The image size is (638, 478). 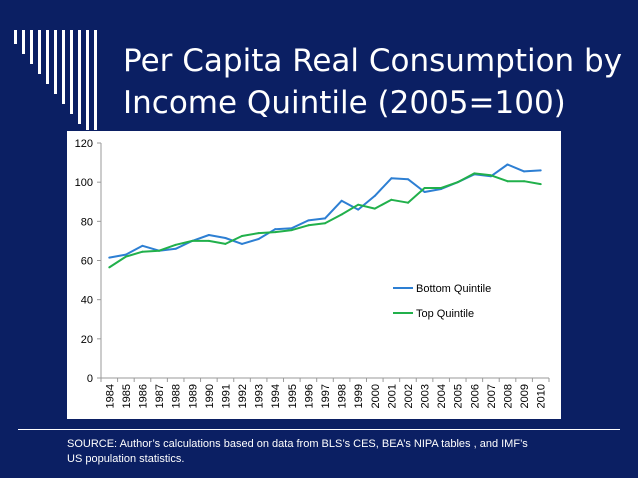 What do you see at coordinates (376, 396) in the screenshot?
I see `x-tick-label: 2000` at bounding box center [376, 396].